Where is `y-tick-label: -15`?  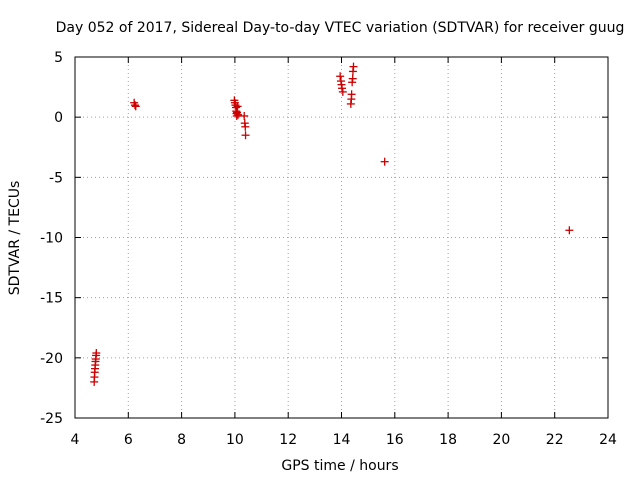
y-tick-label: -15 is located at coordinates (51, 299).